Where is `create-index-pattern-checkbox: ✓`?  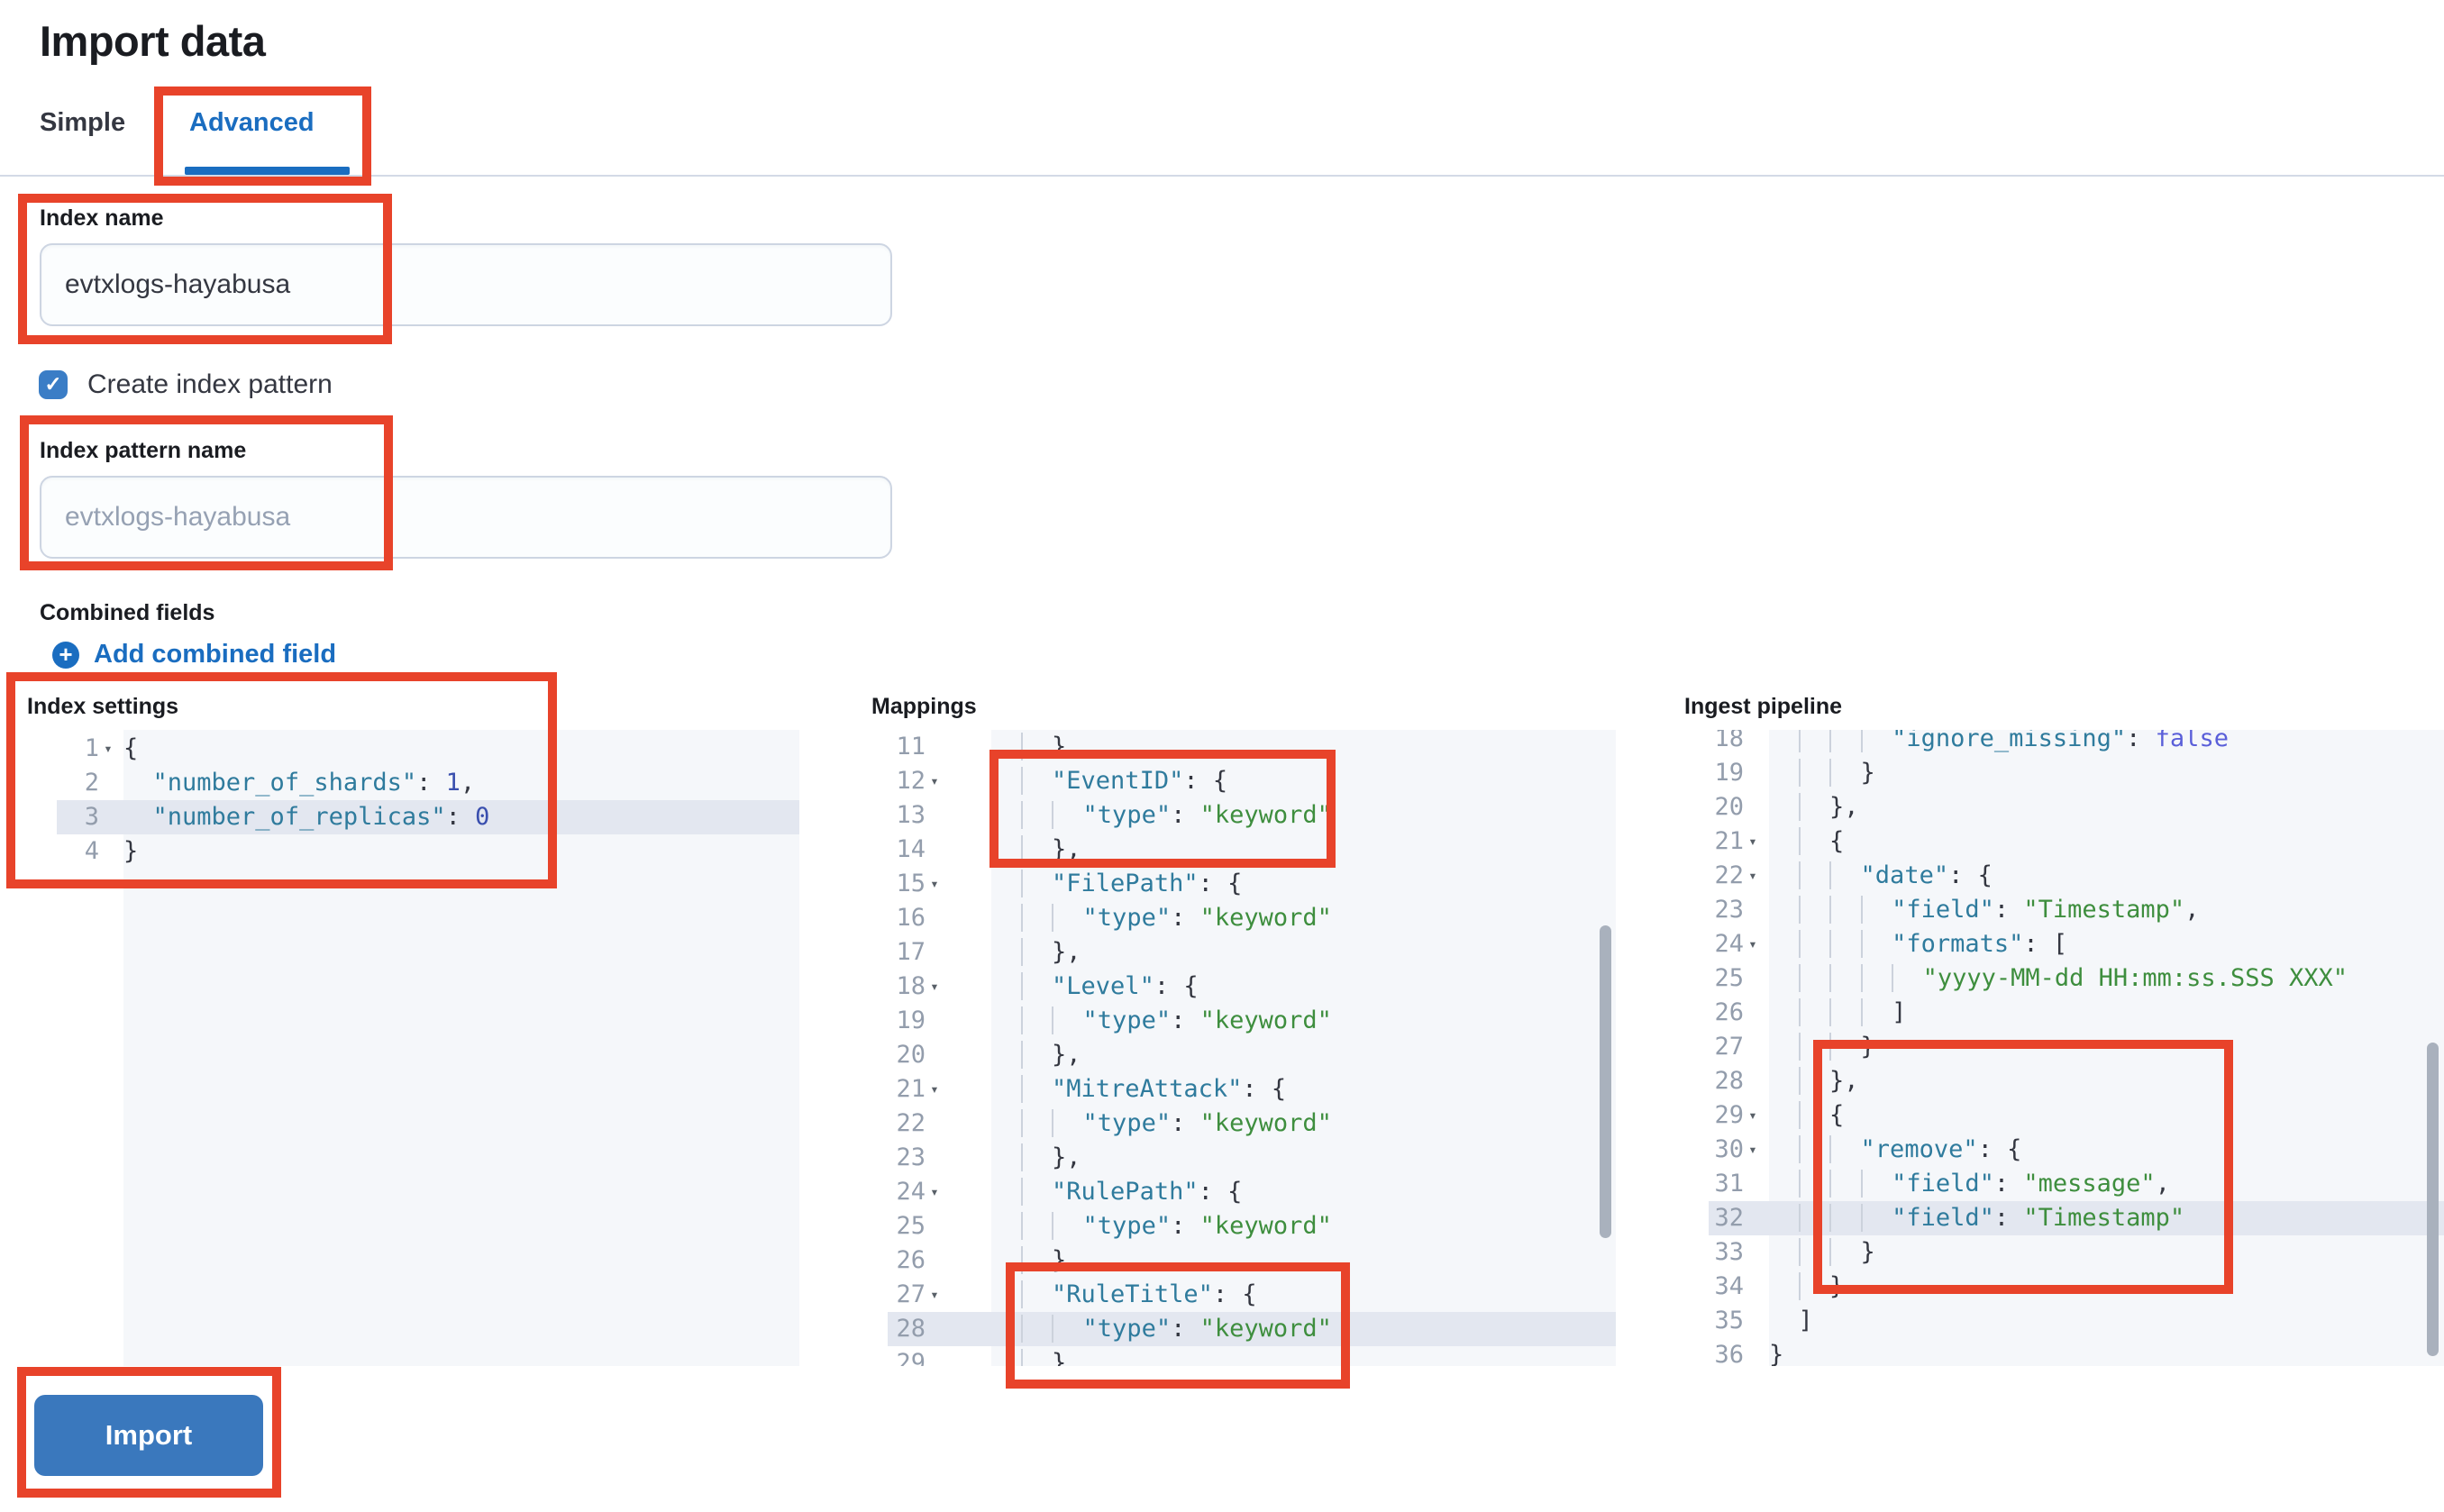 create-index-pattern-checkbox: ✓ is located at coordinates (53, 384).